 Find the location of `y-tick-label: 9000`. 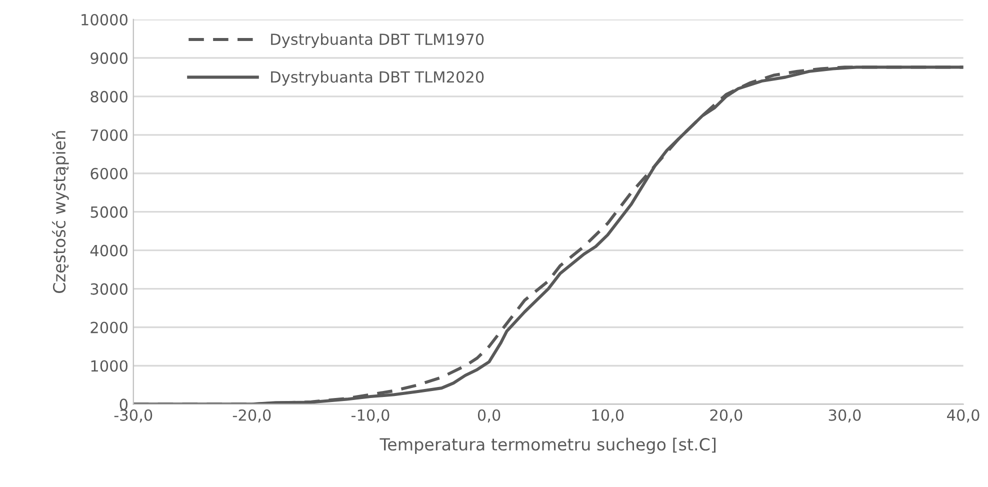

y-tick-label: 9000 is located at coordinates (109, 58).